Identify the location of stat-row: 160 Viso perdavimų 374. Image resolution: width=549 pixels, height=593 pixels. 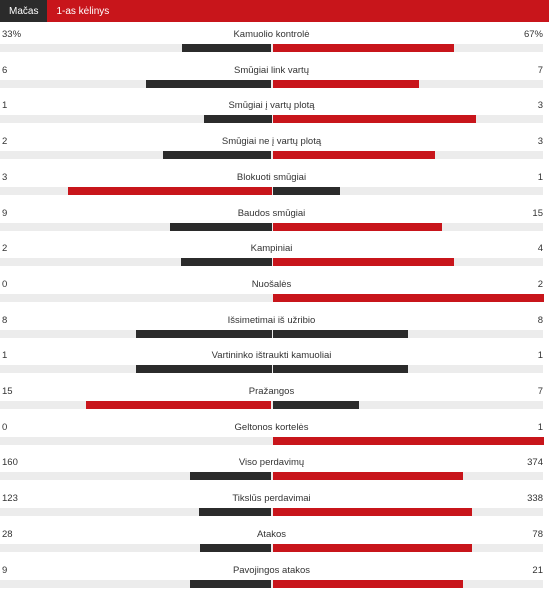
(274, 467).